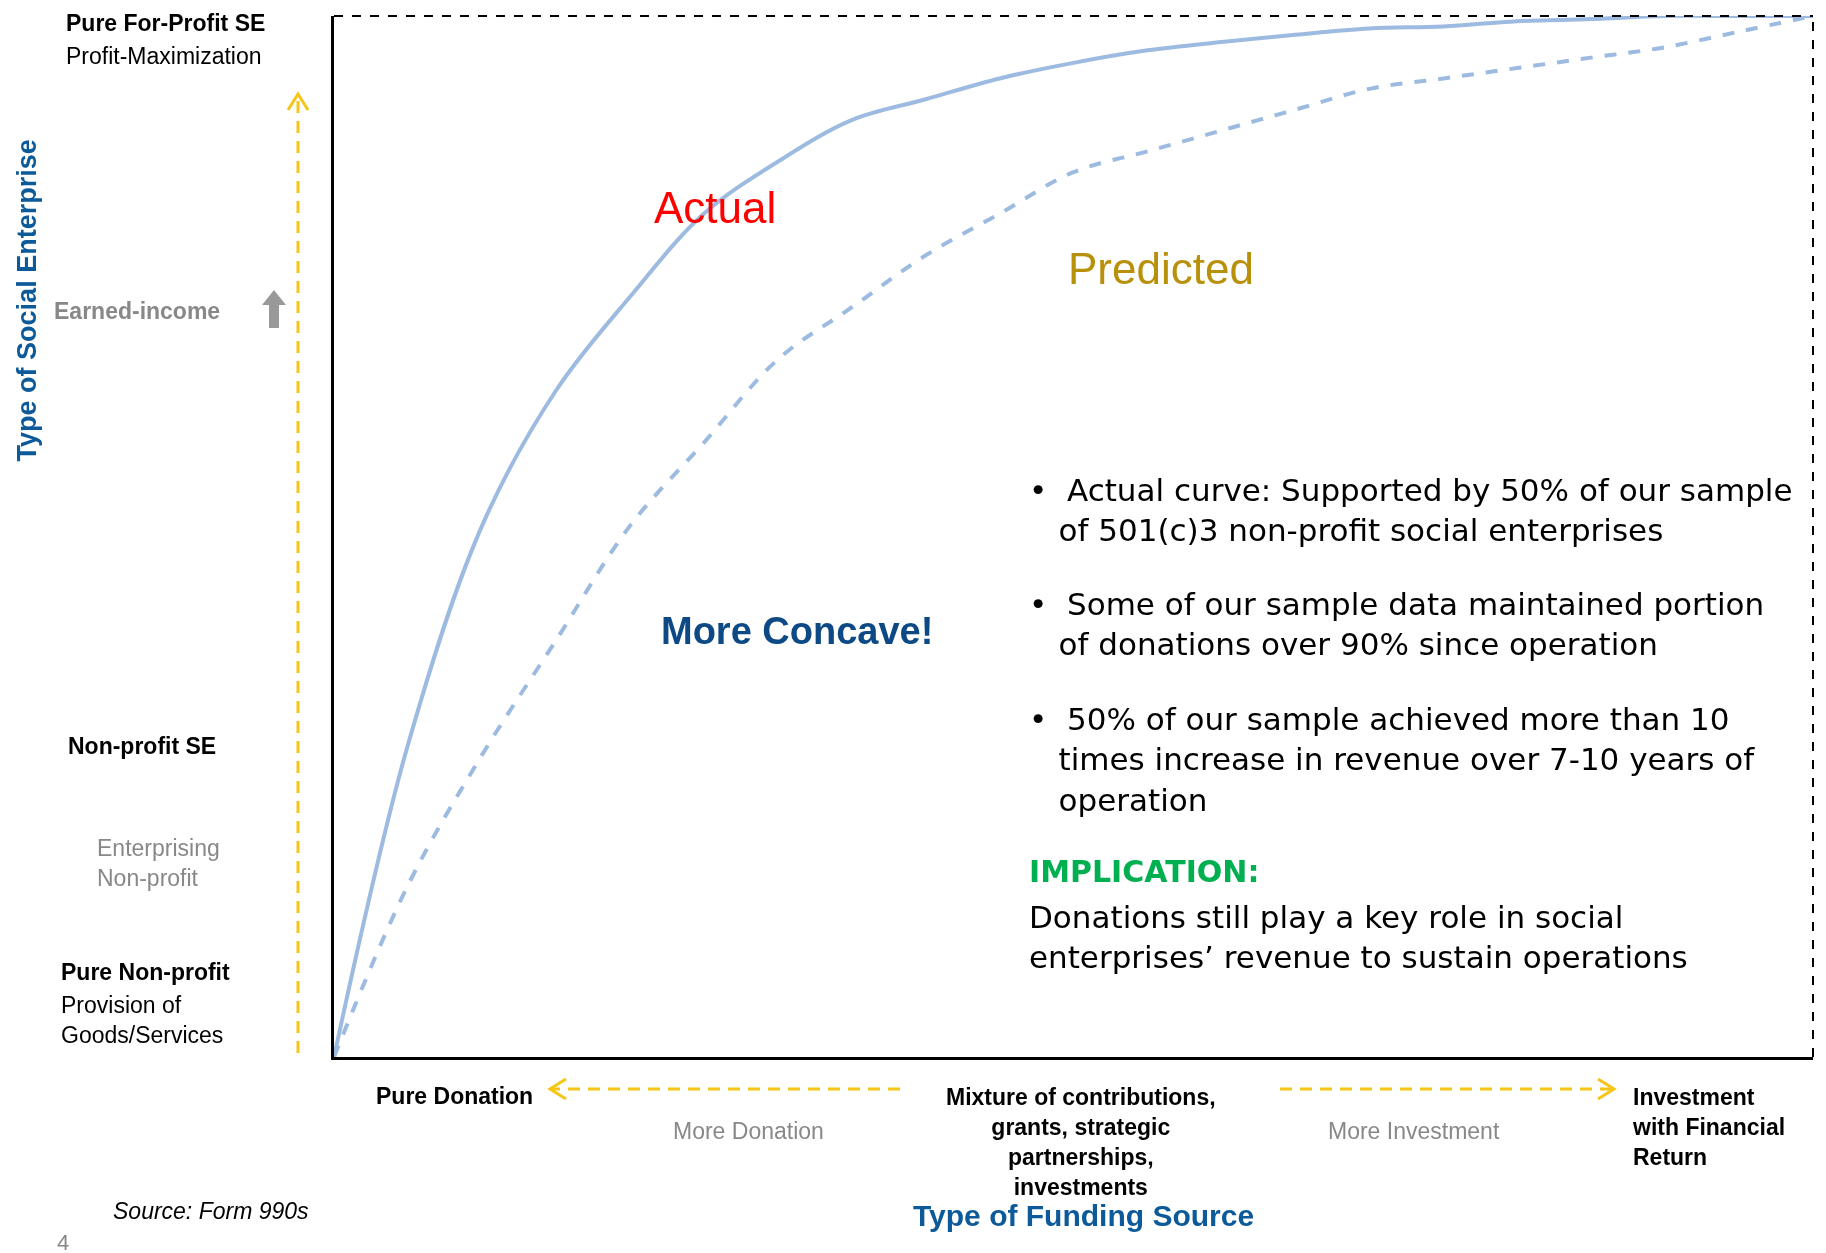 The width and height of the screenshot is (1826, 1253). I want to click on source-note: Source: Form 990s, so click(211, 1211).